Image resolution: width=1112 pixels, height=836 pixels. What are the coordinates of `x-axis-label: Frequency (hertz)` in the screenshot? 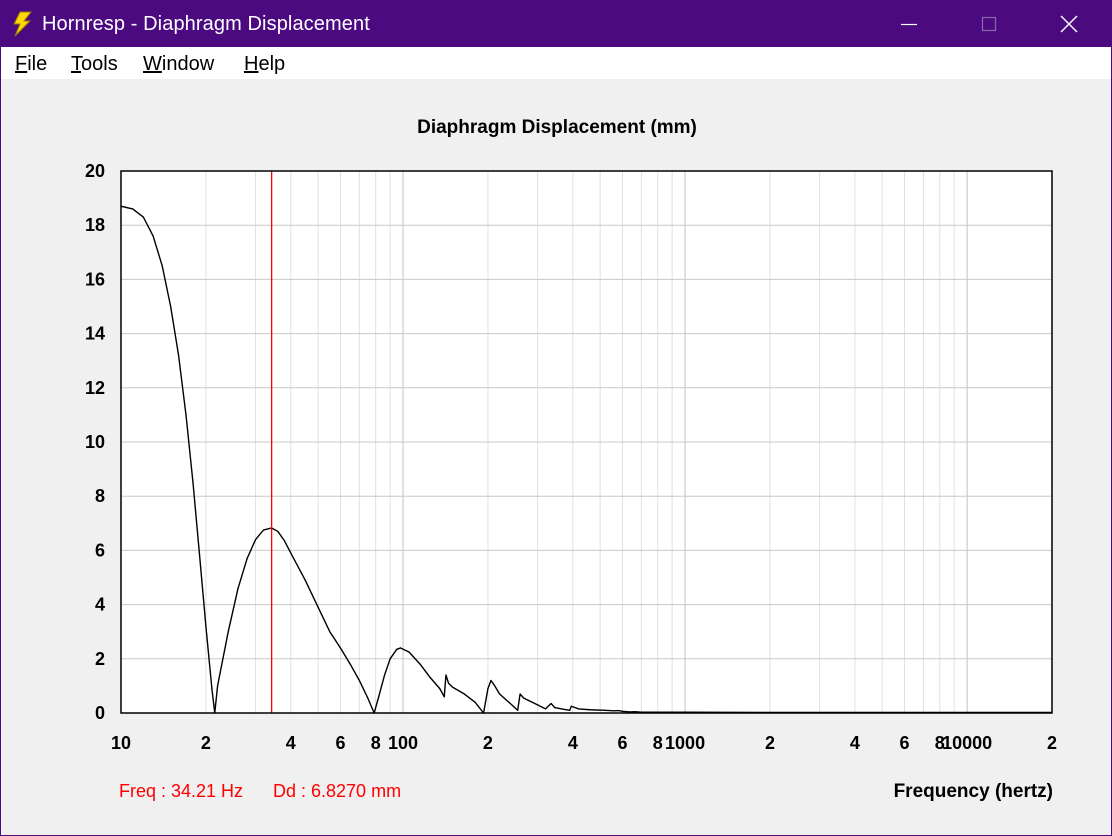 It's located at (973, 791).